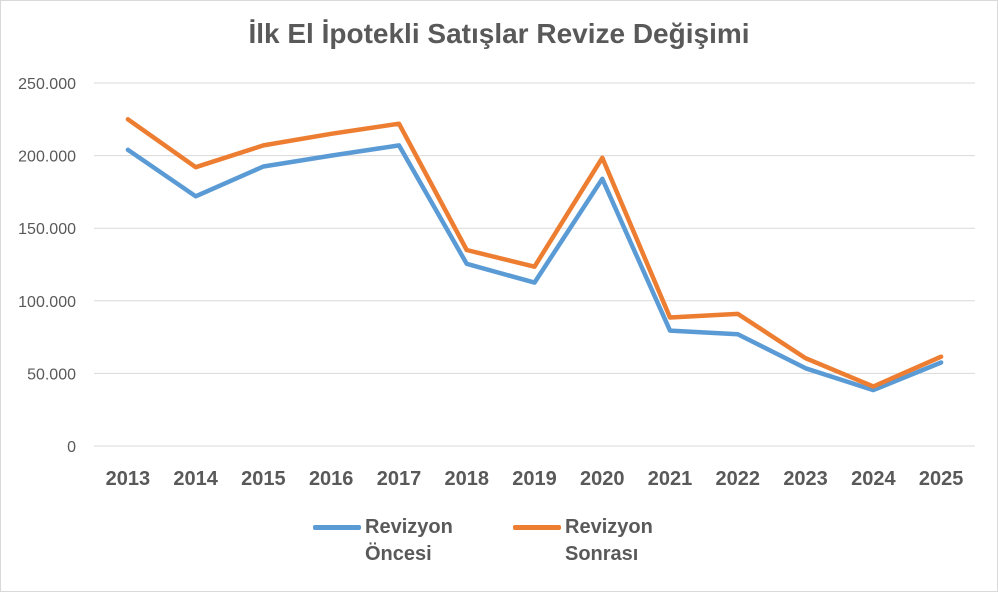 The image size is (998, 592). Describe the element at coordinates (263, 479) in the screenshot. I see `x-tick-label: 2015` at that location.